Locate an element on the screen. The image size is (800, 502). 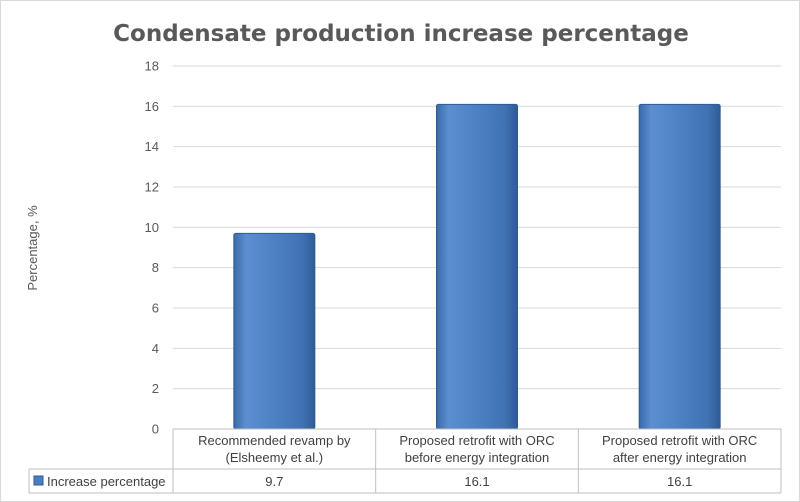
y-tick-label: 0 is located at coordinates (155, 429).